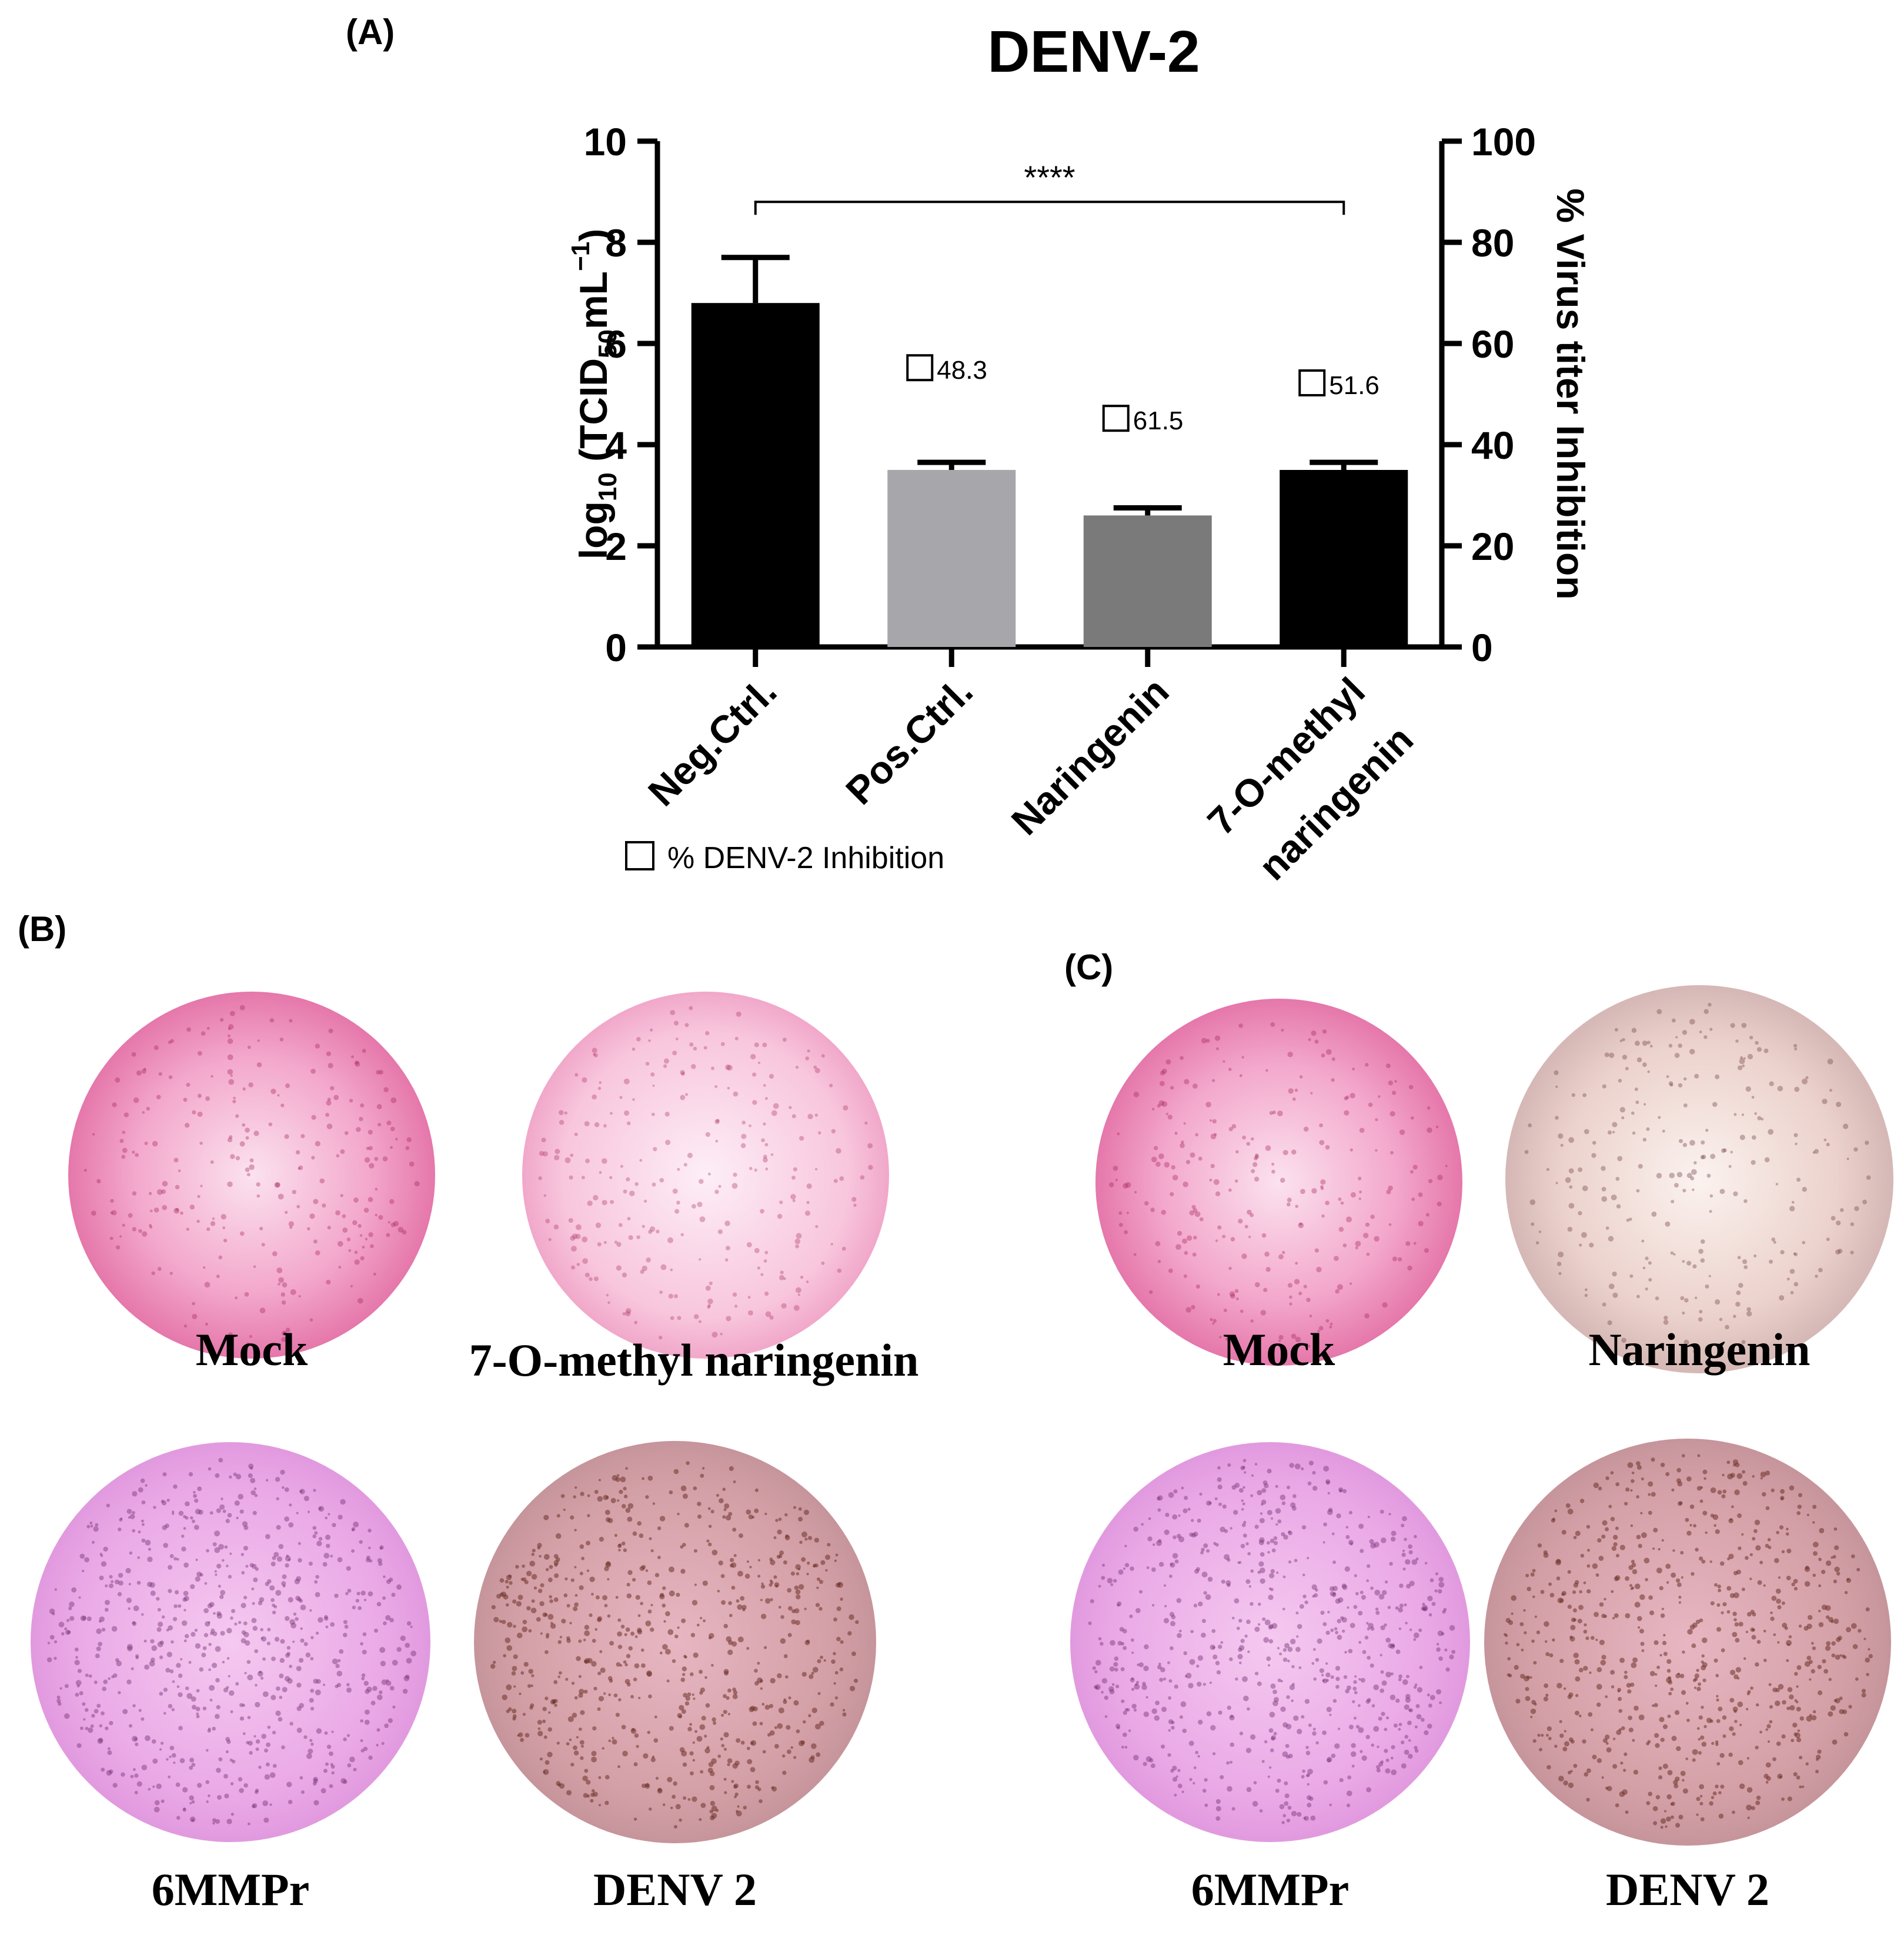 The image size is (1904, 1935). Describe the element at coordinates (1049, 451) in the screenshot. I see `chart-bars` at that location.